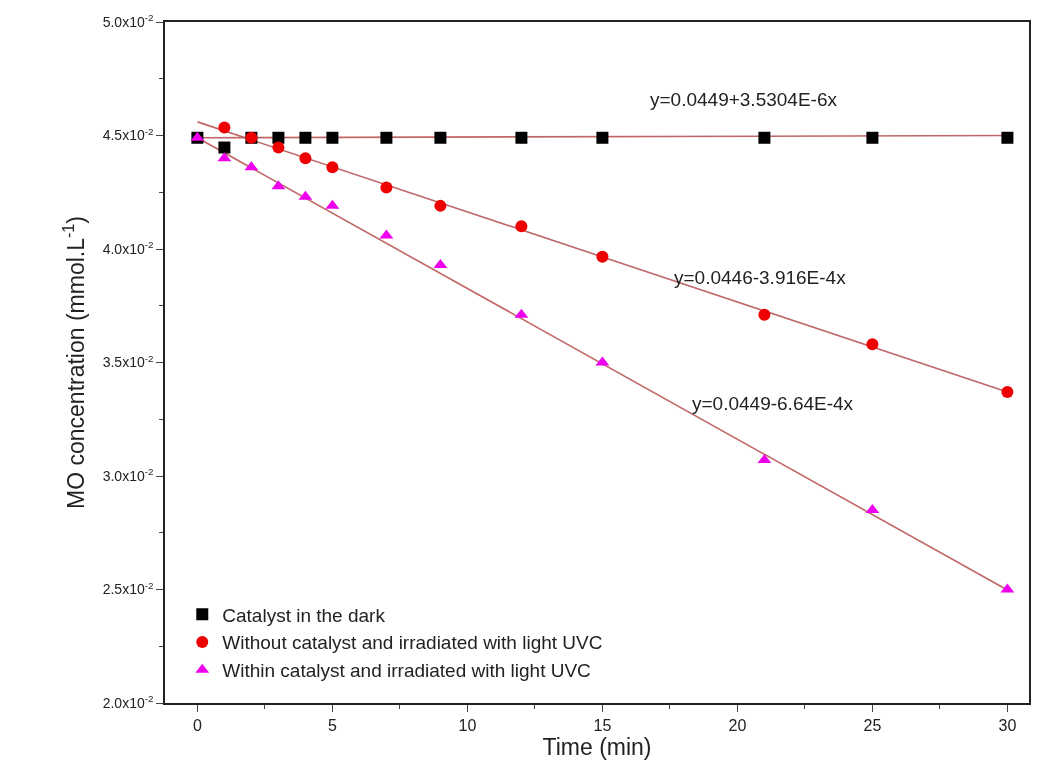 This screenshot has height=783, width=1049. Describe the element at coordinates (602, 725) in the screenshot. I see `x-tick-label: 15` at that location.